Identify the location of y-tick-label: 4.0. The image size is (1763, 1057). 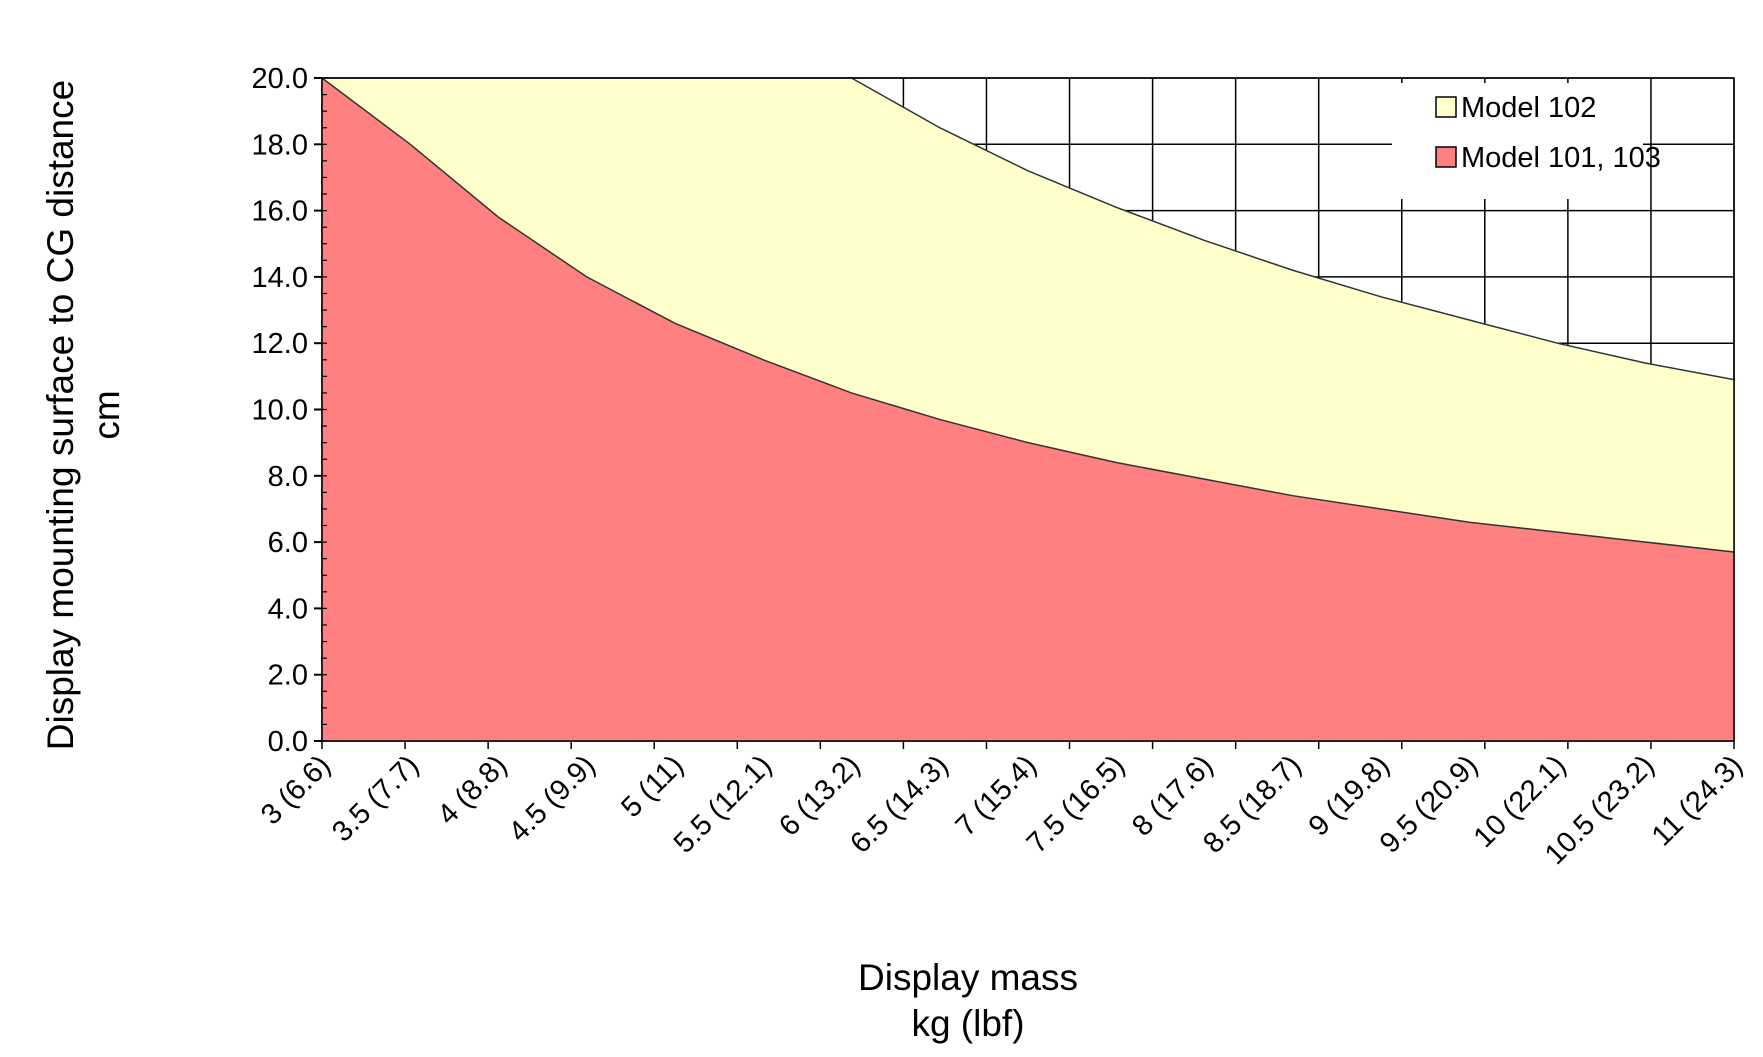
(288, 609).